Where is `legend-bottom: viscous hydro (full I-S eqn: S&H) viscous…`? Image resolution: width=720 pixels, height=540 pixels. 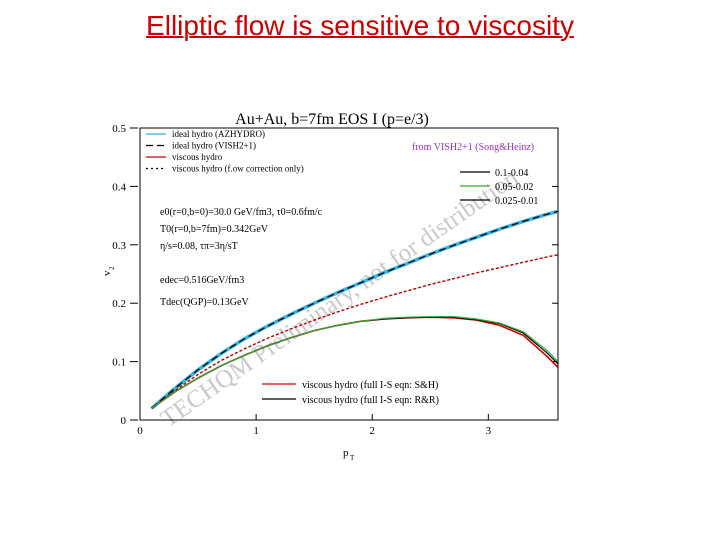
legend-bottom: viscous hydro (full I-S eqn: S&H) viscous… is located at coordinates (350, 393).